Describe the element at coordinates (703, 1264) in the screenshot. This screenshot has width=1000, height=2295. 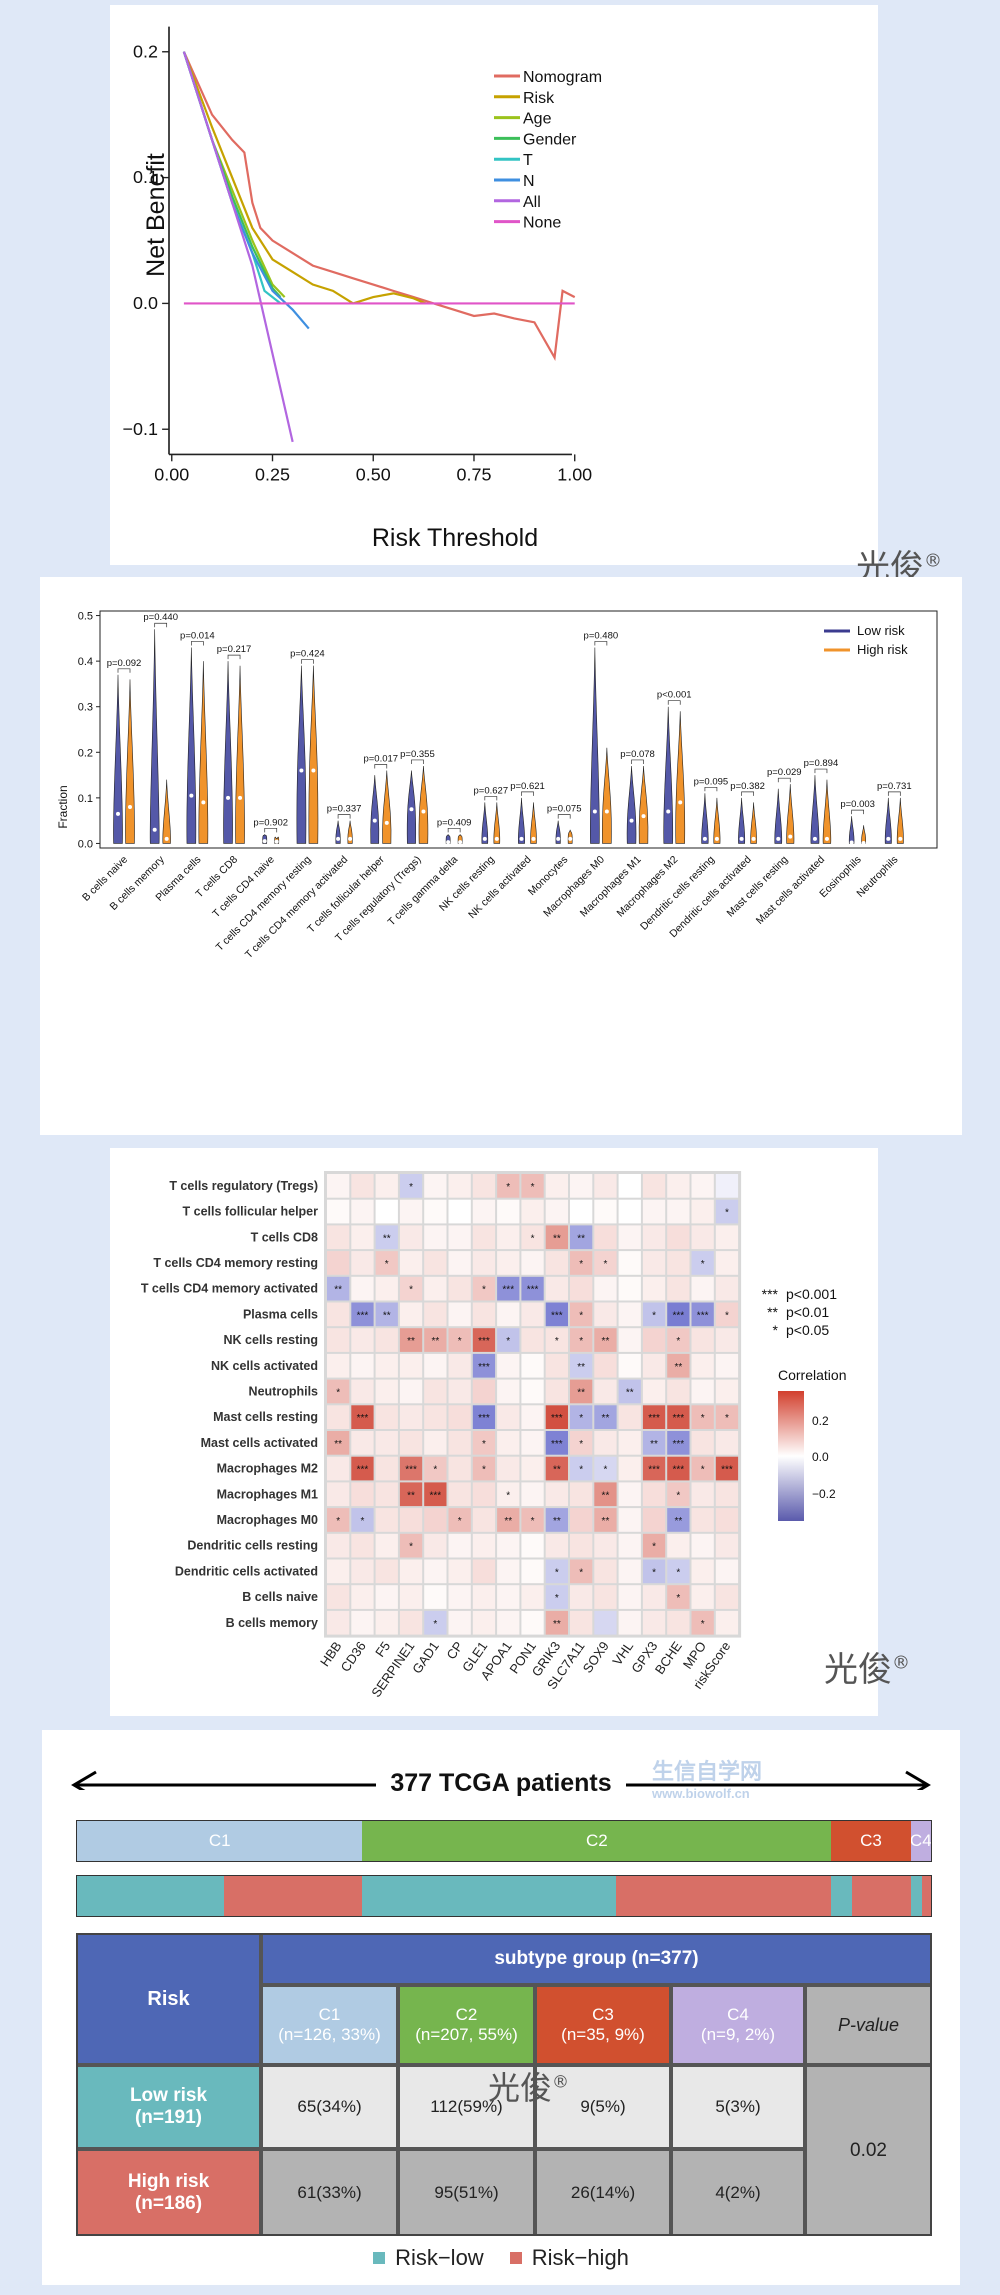
I see `heatmap-star-3-15: *` at that location.